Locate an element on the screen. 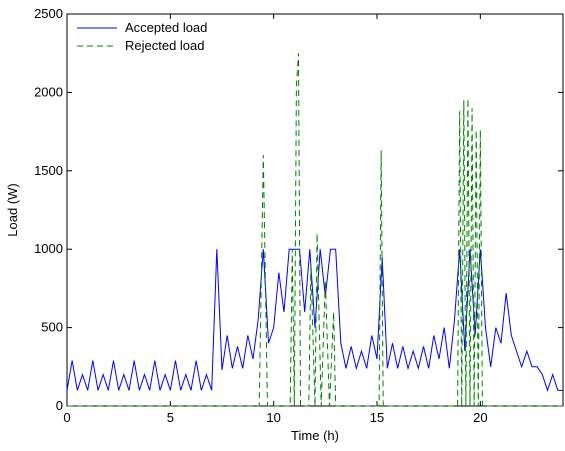  y-tick-label: 500 is located at coordinates (52, 327).